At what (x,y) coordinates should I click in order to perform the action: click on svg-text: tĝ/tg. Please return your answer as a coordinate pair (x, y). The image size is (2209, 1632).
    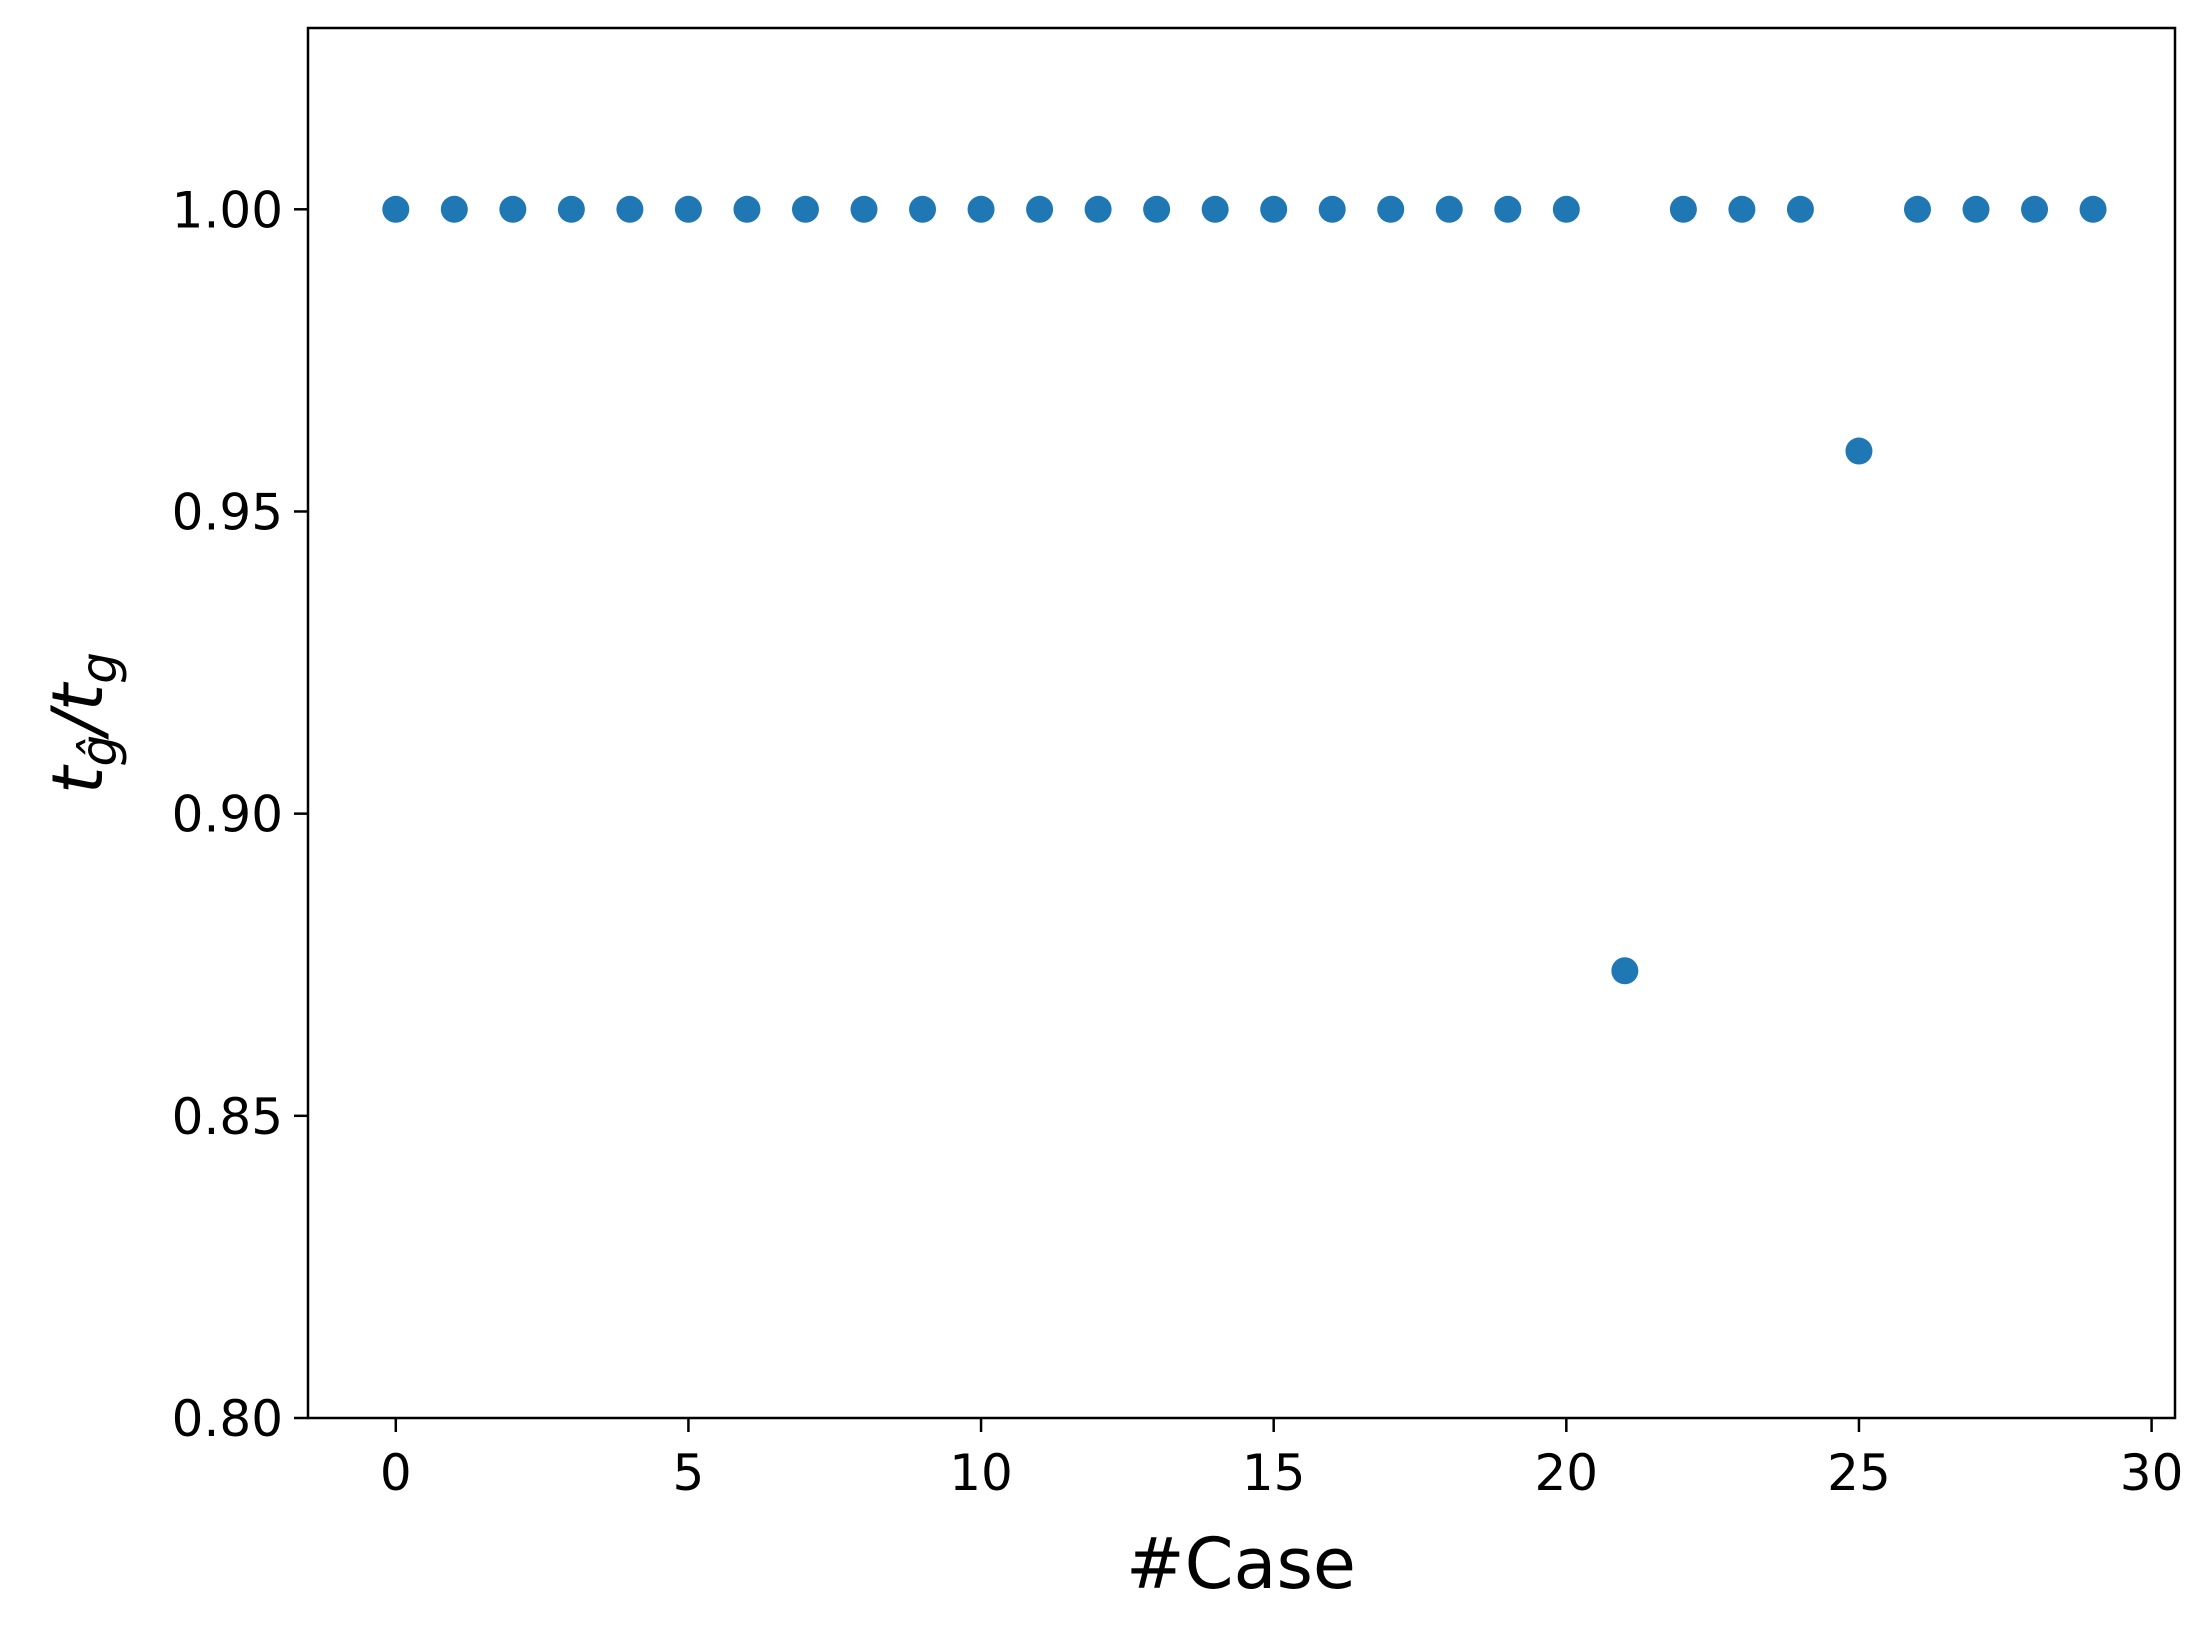
    Looking at the image, I should click on (82, 723).